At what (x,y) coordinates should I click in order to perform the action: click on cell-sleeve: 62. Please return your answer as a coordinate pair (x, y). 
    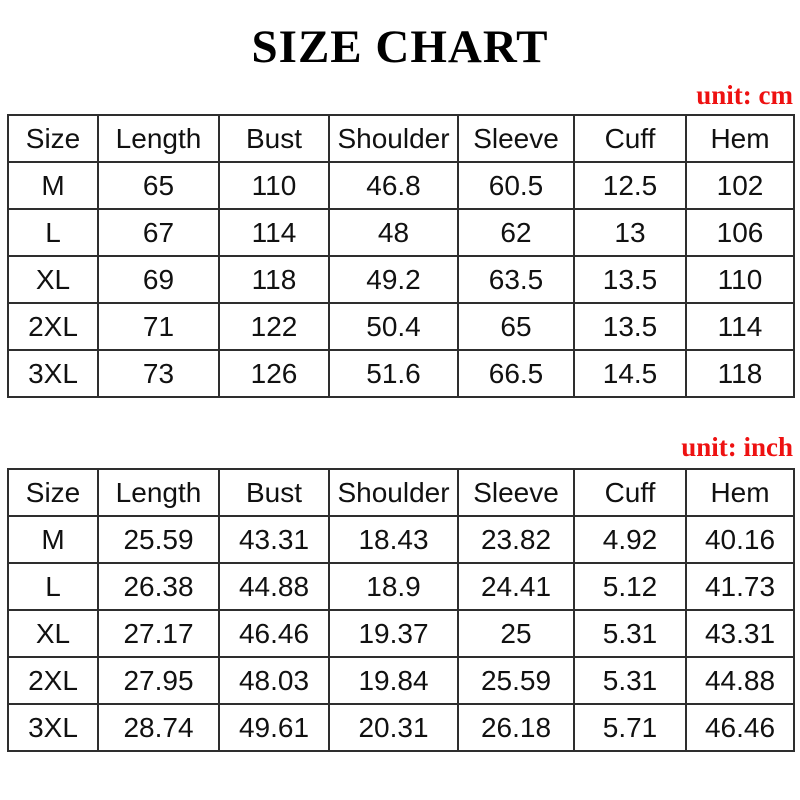
    Looking at the image, I should click on (516, 232).